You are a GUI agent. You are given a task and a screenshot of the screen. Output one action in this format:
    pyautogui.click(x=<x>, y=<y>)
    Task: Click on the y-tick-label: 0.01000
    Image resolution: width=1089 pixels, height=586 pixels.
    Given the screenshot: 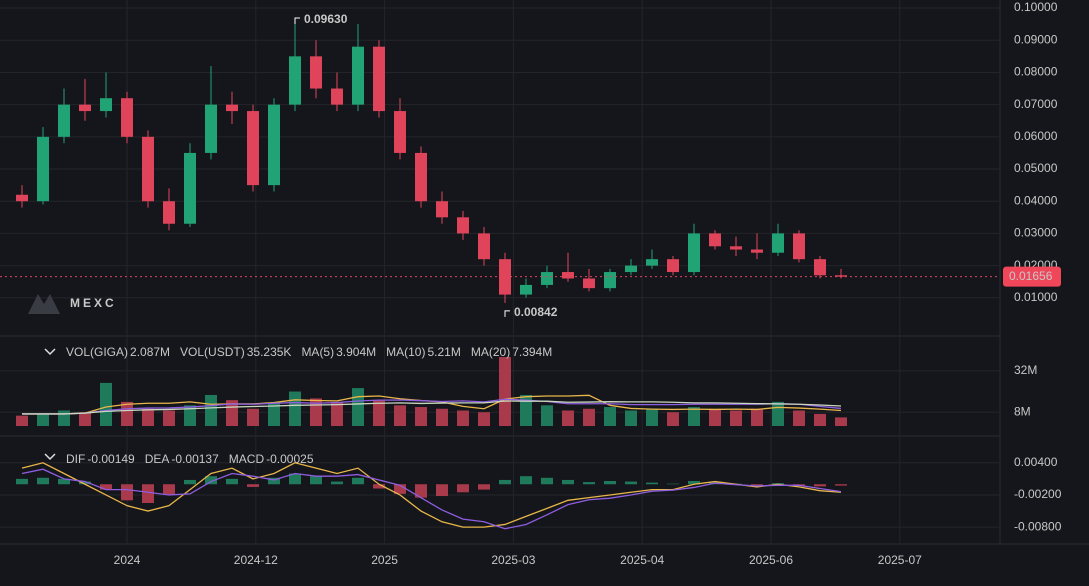 What is the action you would take?
    pyautogui.click(x=1036, y=297)
    